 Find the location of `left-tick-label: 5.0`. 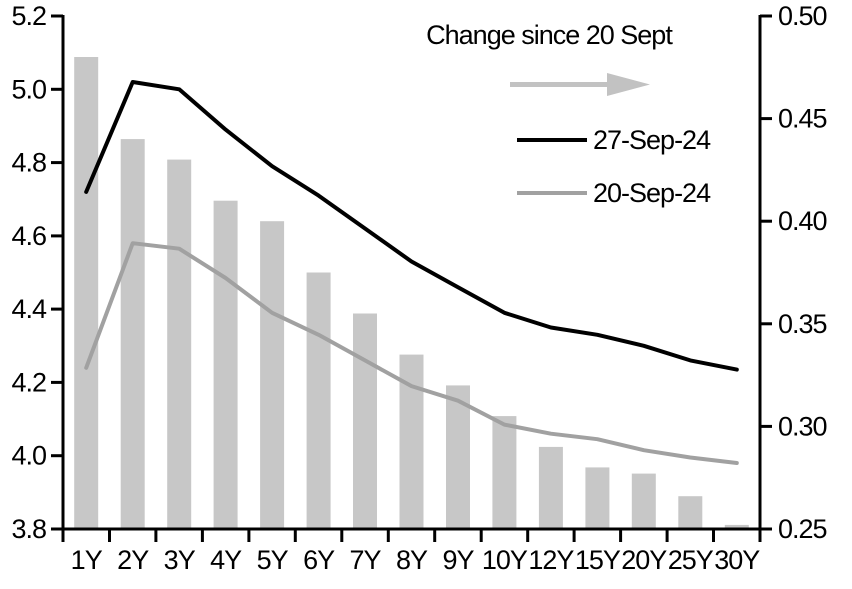

left-tick-label: 5.0 is located at coordinates (28, 89).